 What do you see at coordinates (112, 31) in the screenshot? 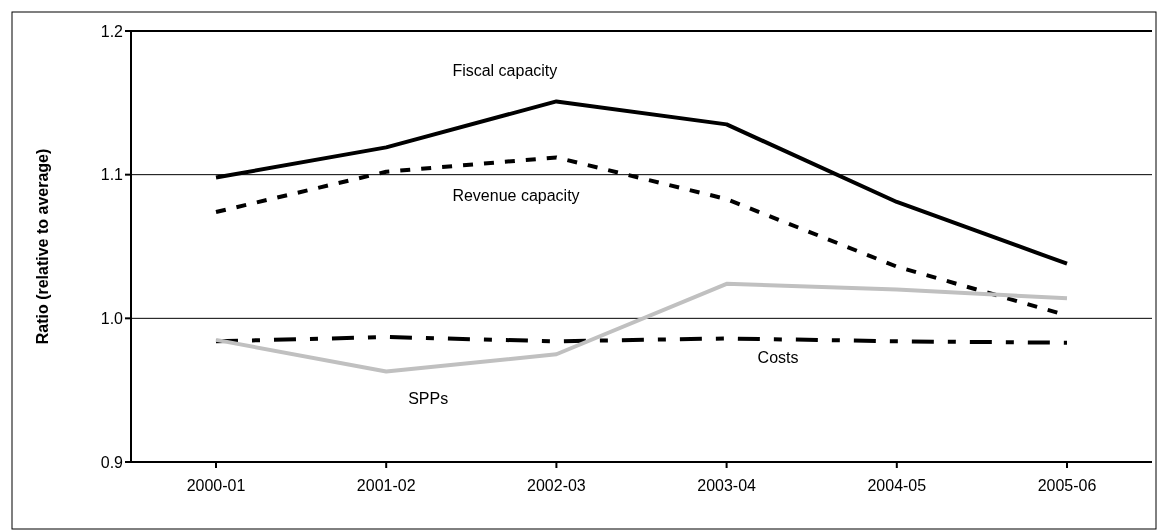
I see `y-tick-label: 1.2` at bounding box center [112, 31].